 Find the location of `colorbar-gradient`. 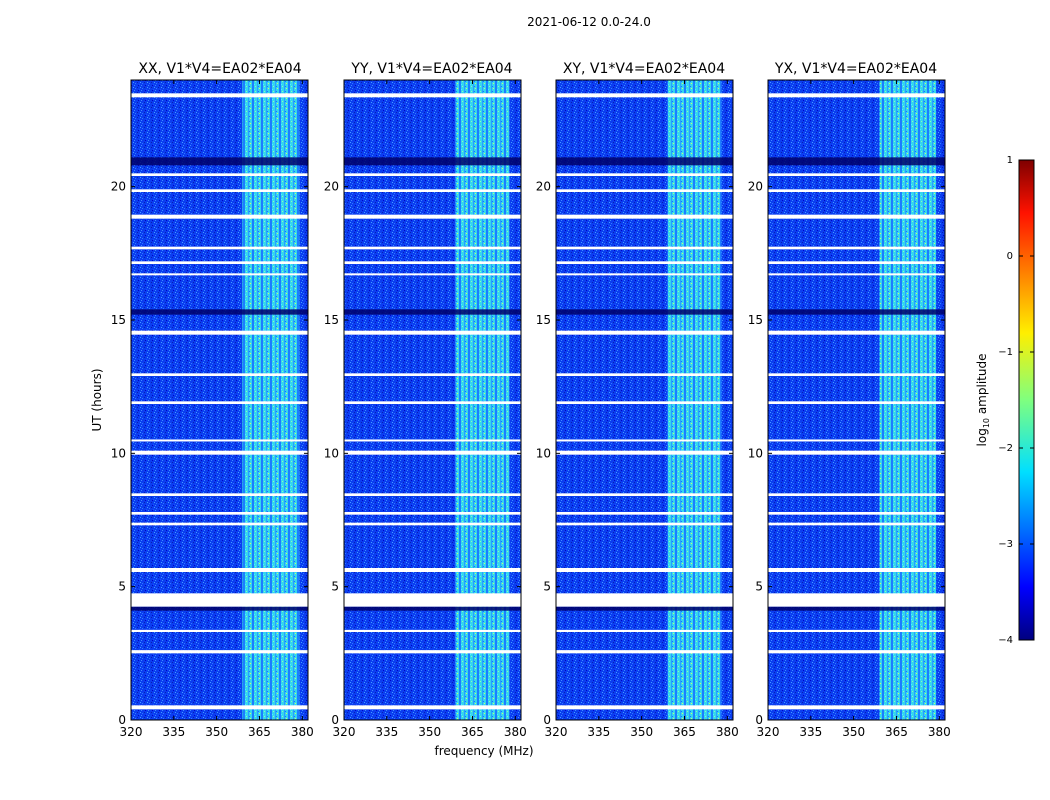

colorbar-gradient is located at coordinates (1026, 400).